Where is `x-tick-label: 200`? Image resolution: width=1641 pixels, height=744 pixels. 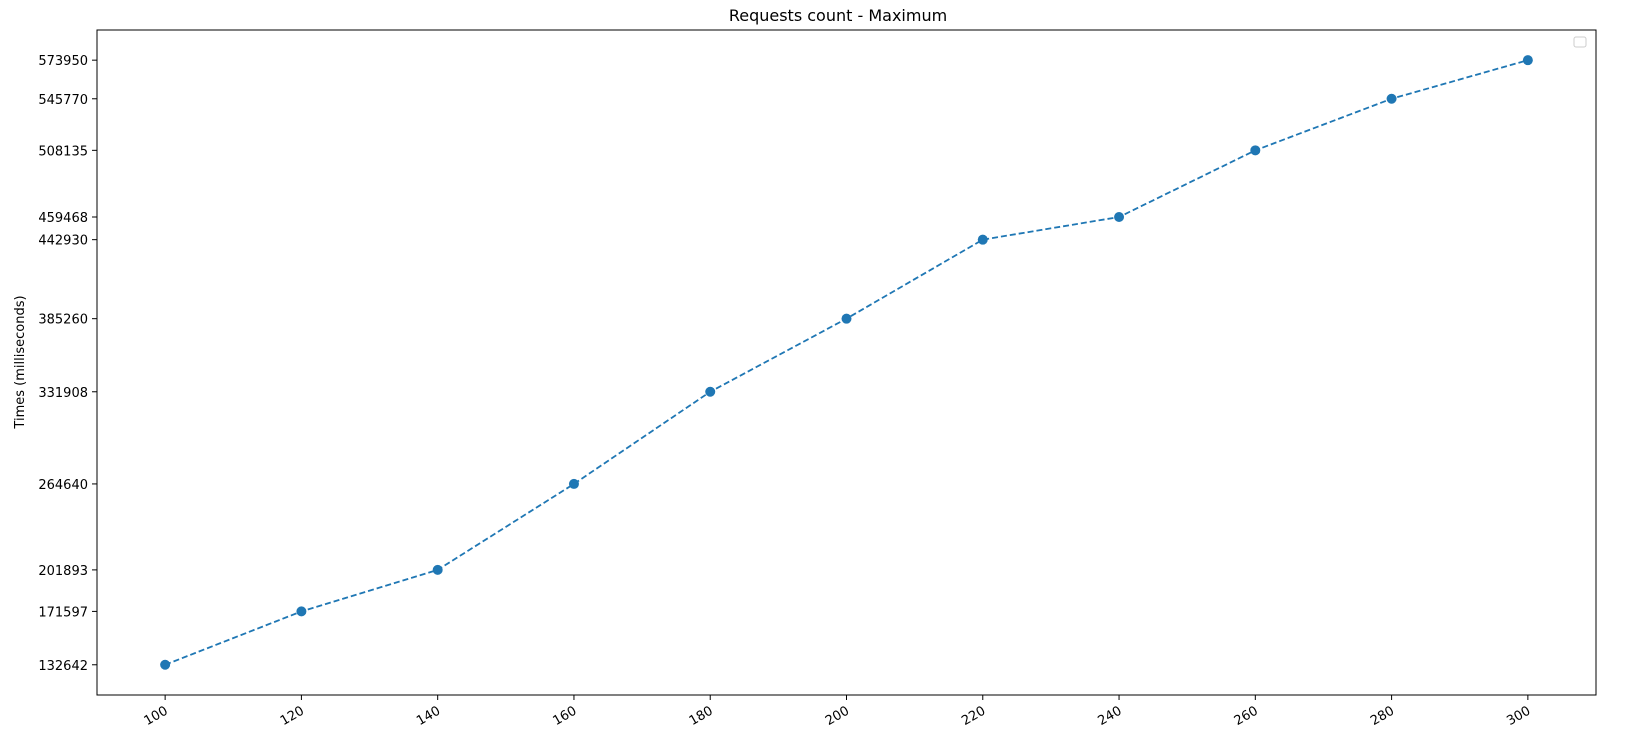 x-tick-label: 200 is located at coordinates (837, 716).